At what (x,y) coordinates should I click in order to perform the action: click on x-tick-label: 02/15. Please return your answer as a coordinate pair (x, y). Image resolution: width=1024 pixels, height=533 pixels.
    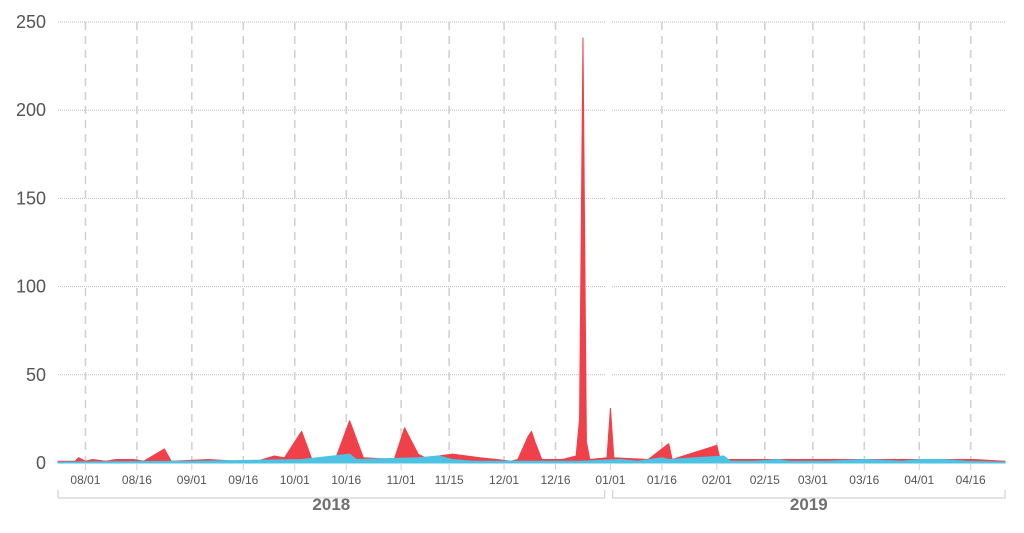
    Looking at the image, I should click on (765, 480).